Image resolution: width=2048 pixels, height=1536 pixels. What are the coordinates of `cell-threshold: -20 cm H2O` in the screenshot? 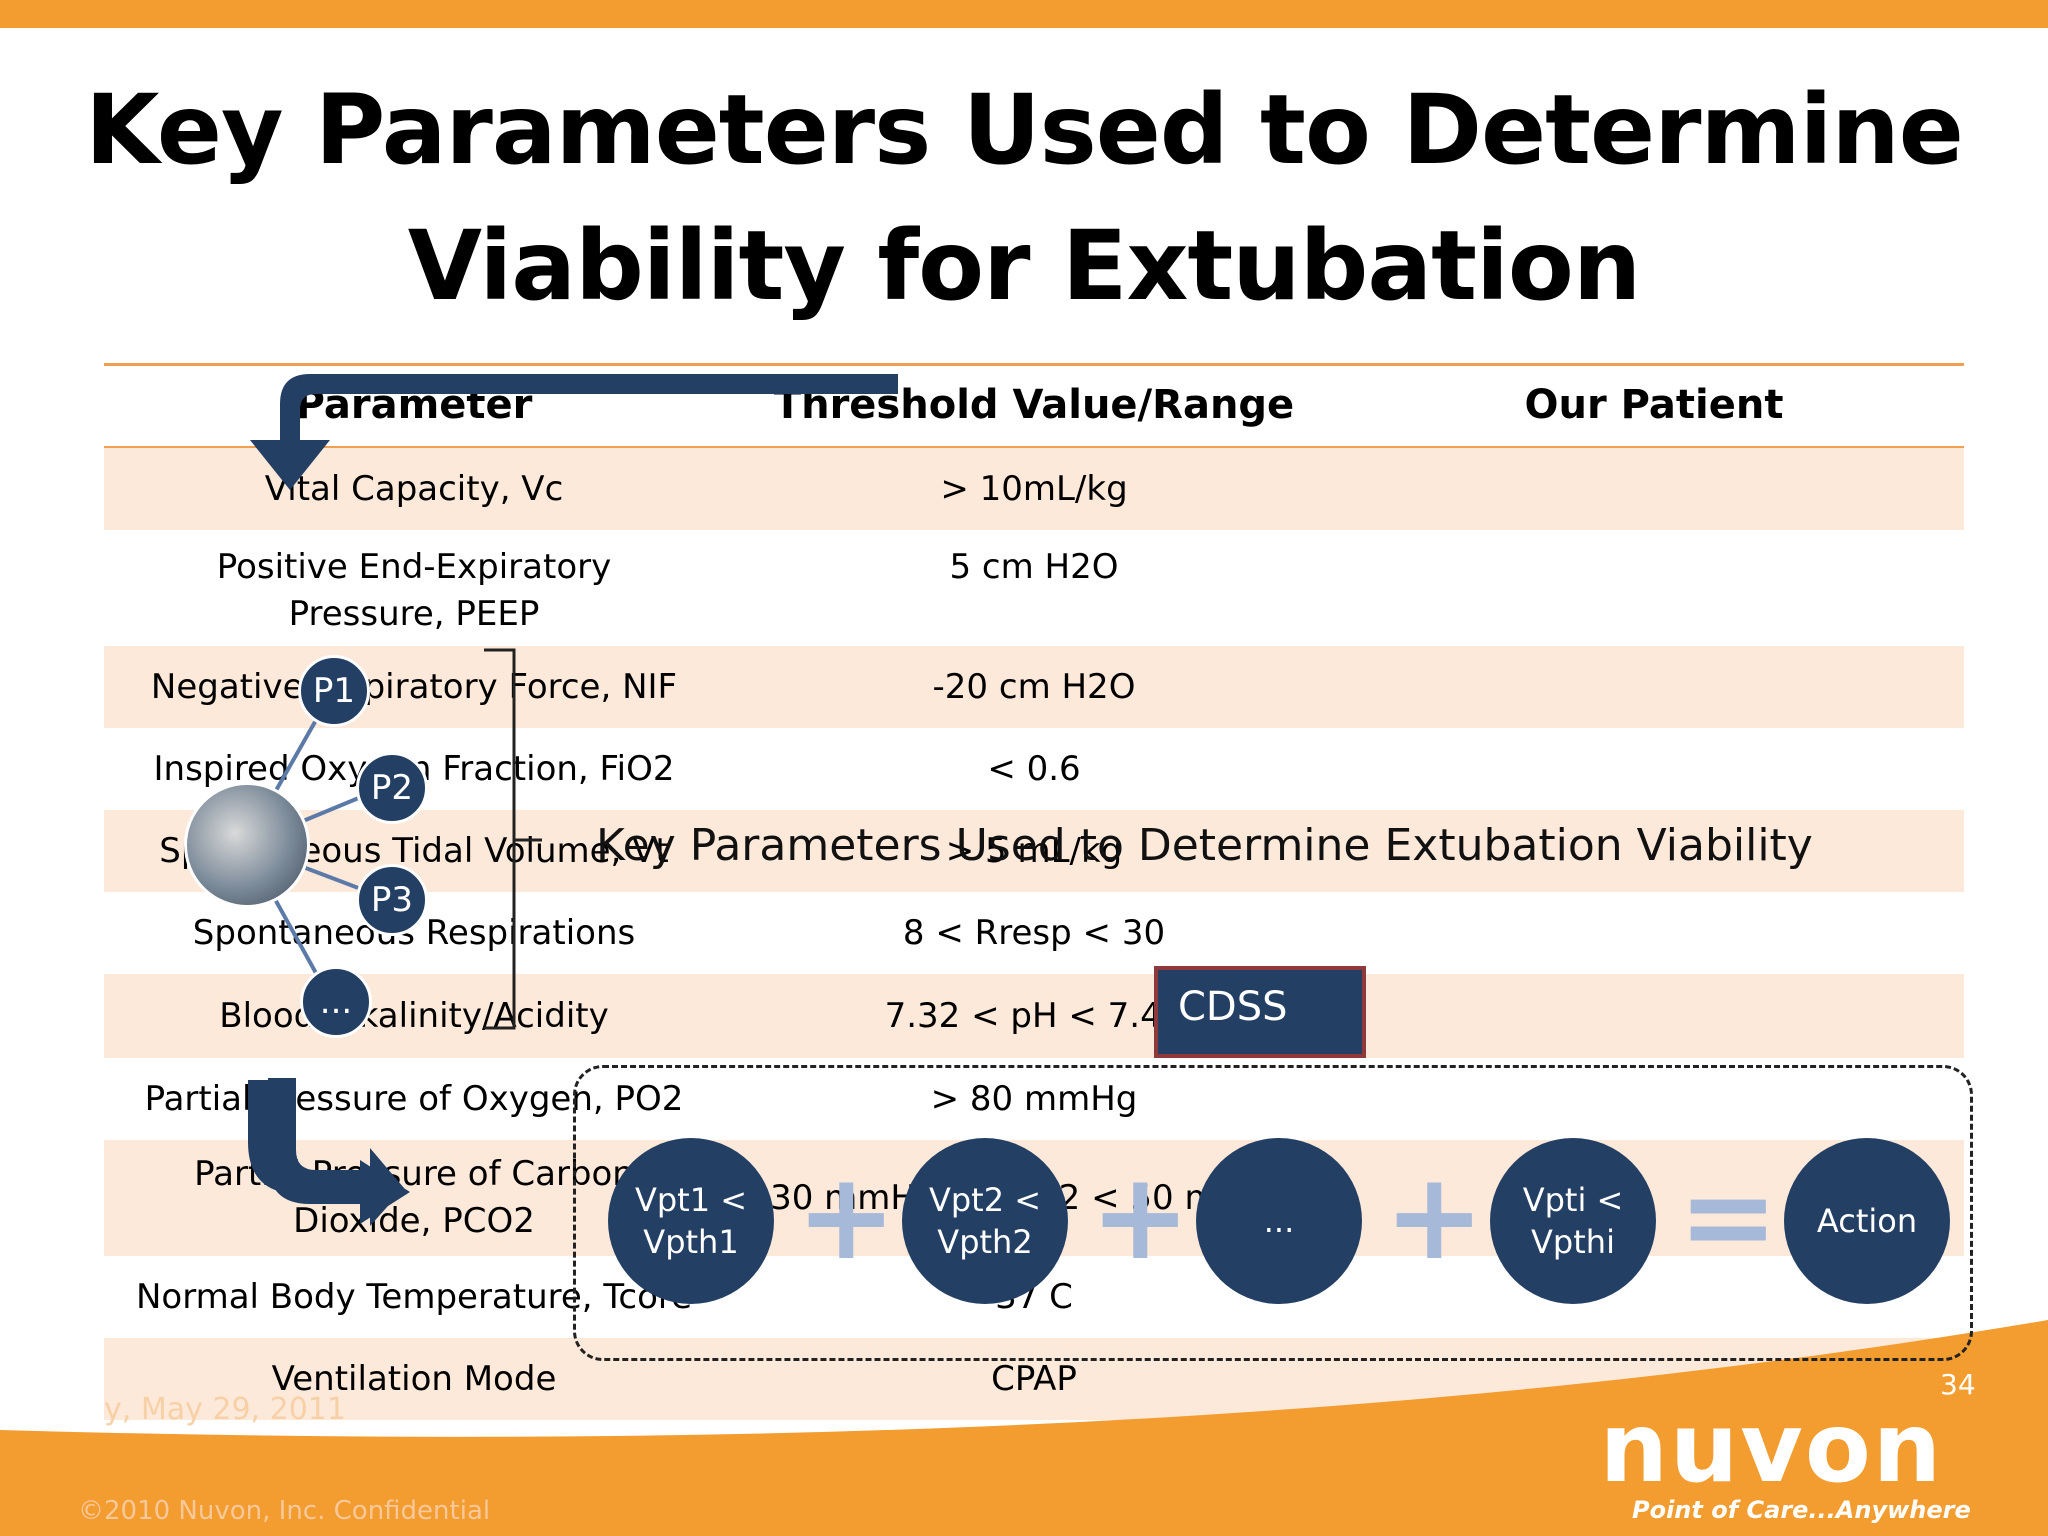 It's located at (1034, 686).